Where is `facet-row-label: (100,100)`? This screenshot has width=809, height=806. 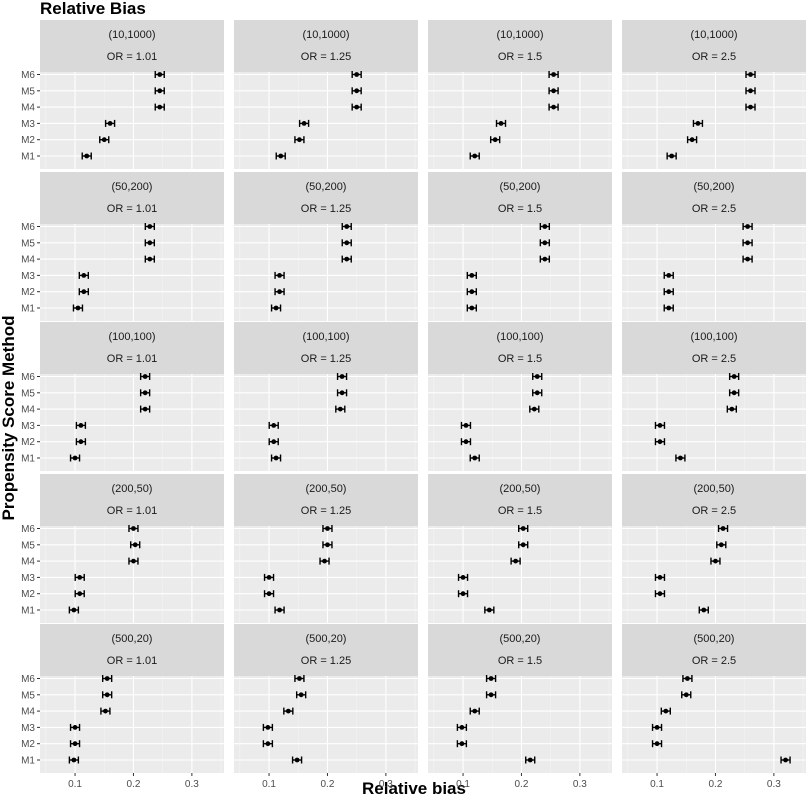 facet-row-label: (100,100) is located at coordinates (325, 337).